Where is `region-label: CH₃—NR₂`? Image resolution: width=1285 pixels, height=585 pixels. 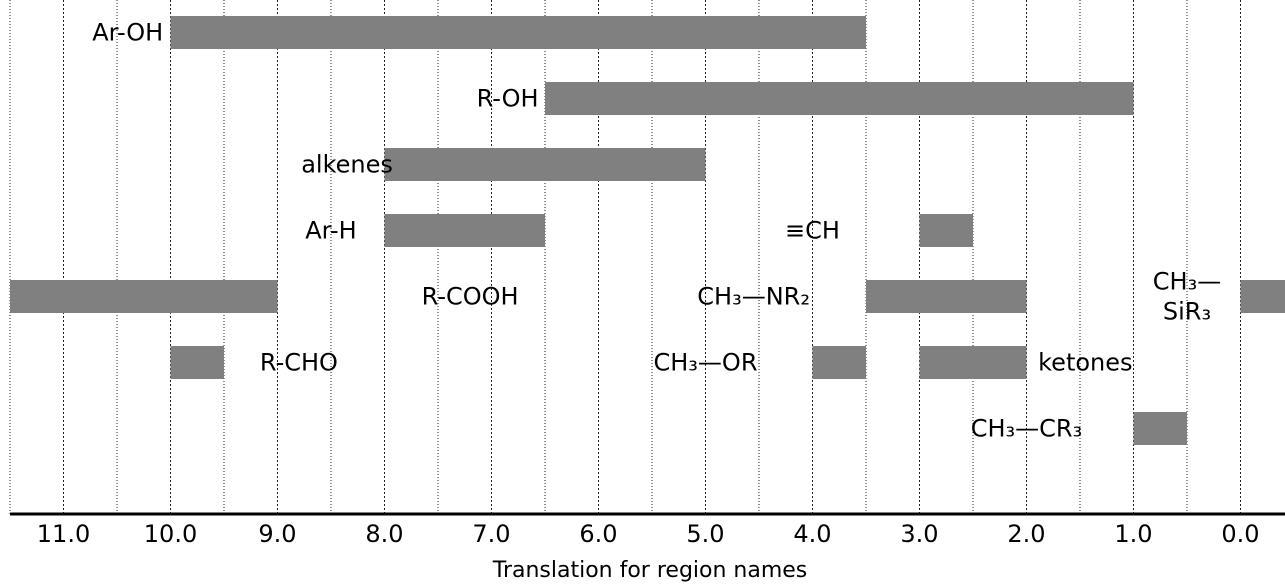
region-label: CH₃—NR₂ is located at coordinates (753, 297).